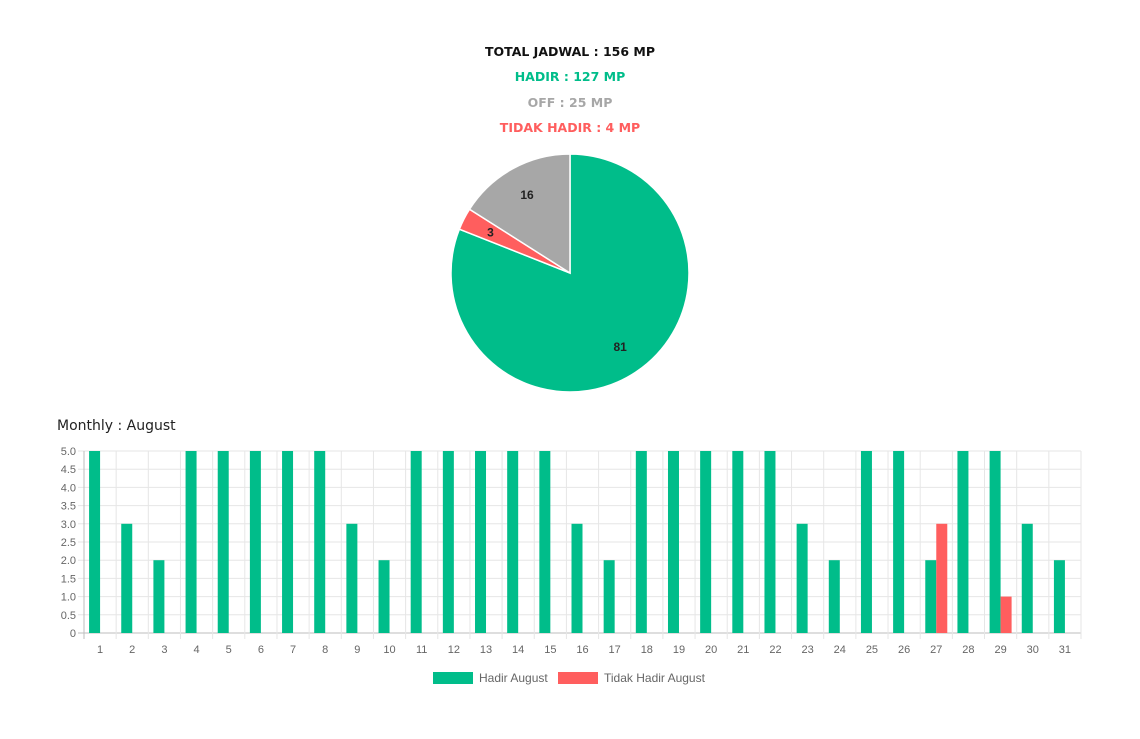  What do you see at coordinates (872, 650) in the screenshot?
I see `x-tick-label: 25` at bounding box center [872, 650].